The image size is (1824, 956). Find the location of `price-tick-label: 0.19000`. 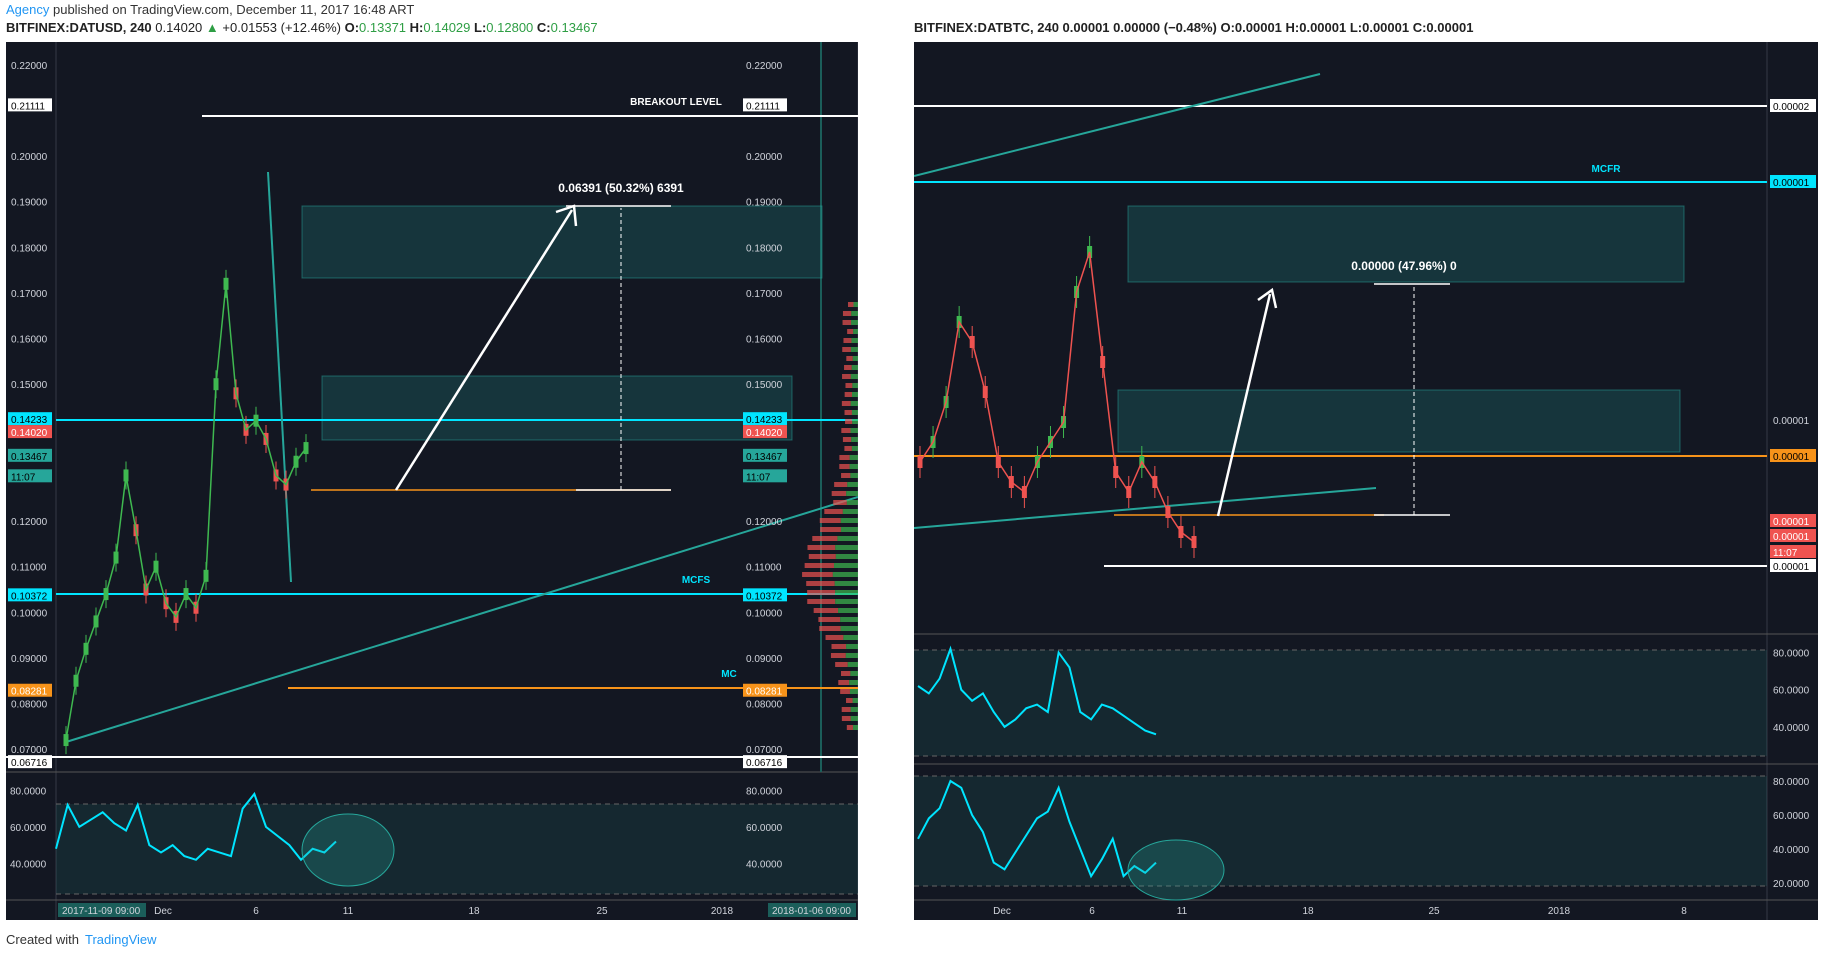

price-tick-label: 0.19000 is located at coordinates (764, 203).